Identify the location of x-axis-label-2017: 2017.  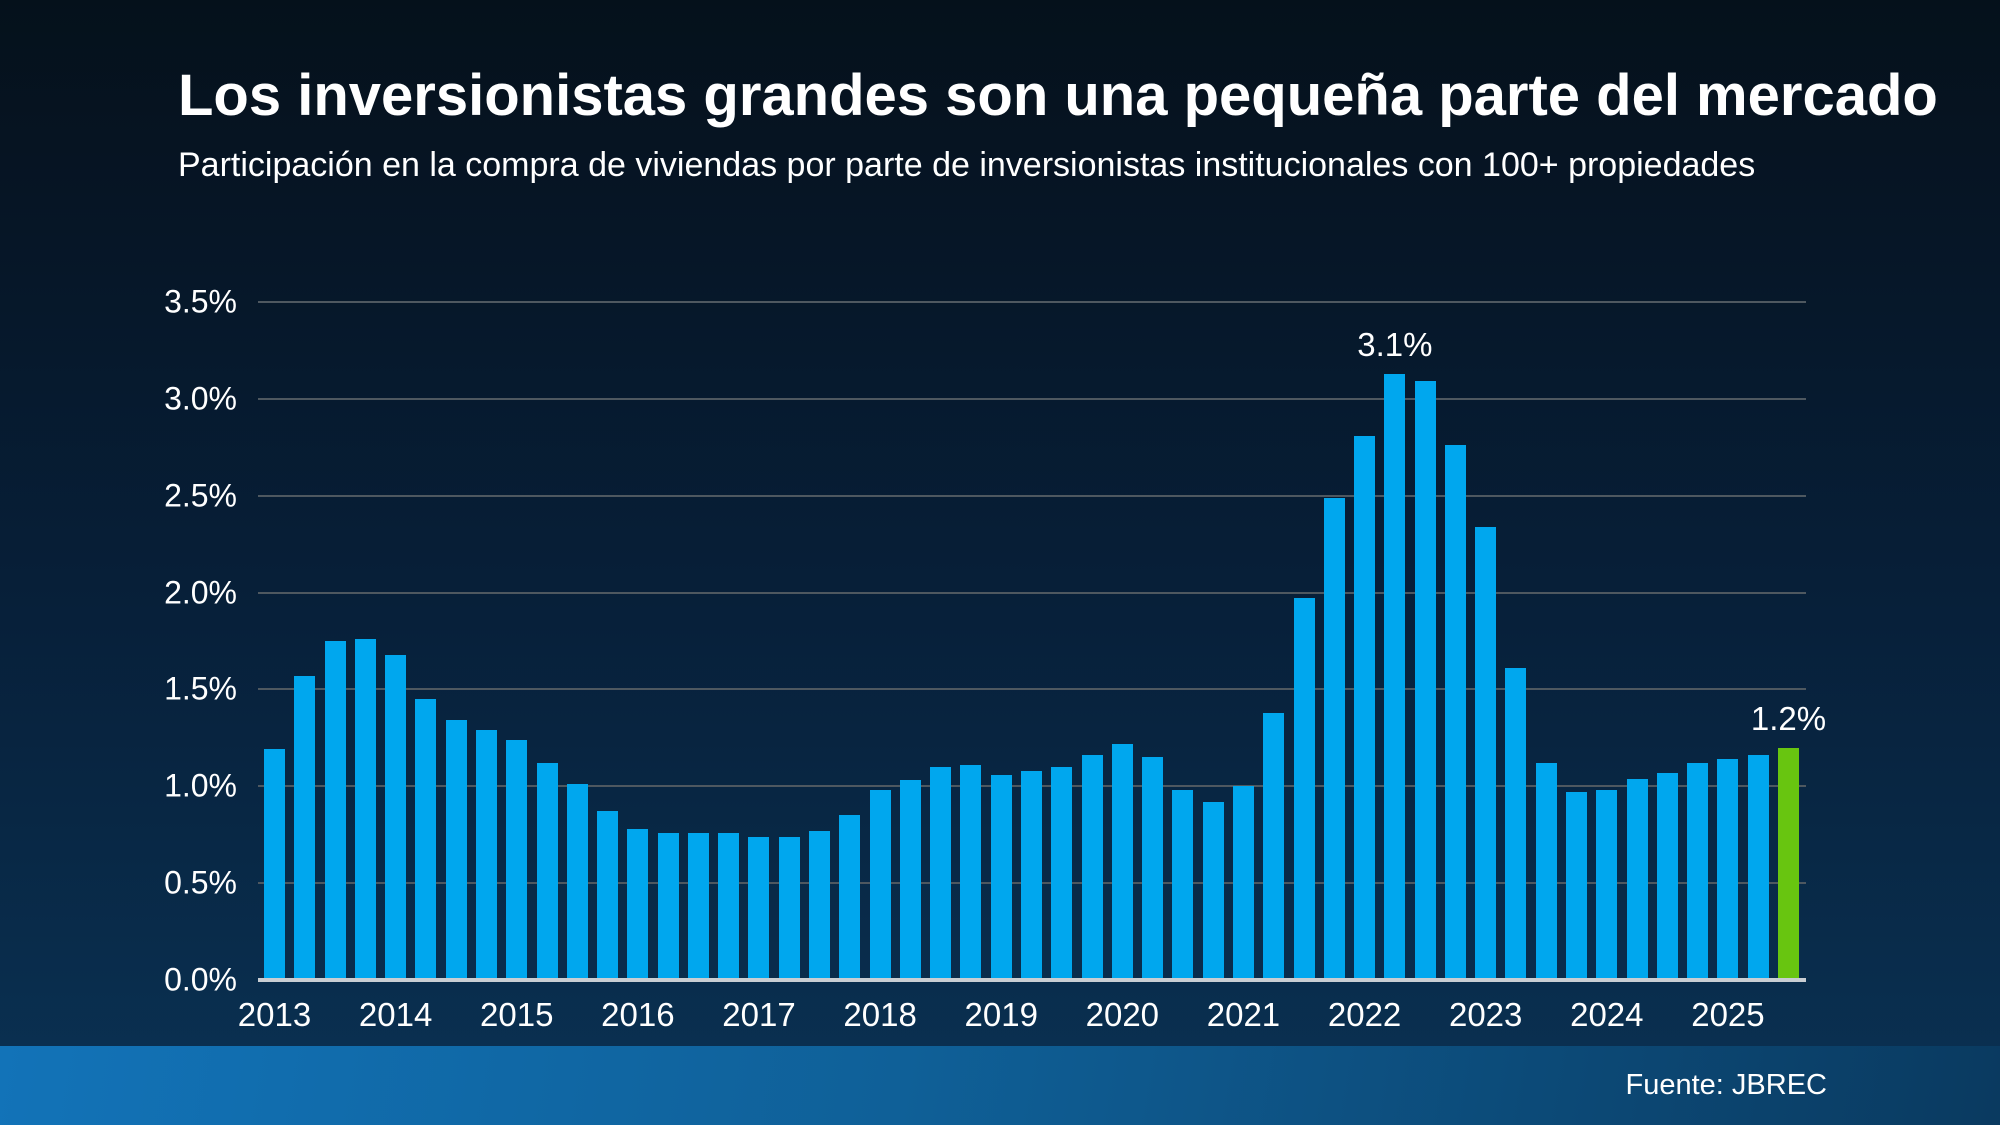
(759, 1014).